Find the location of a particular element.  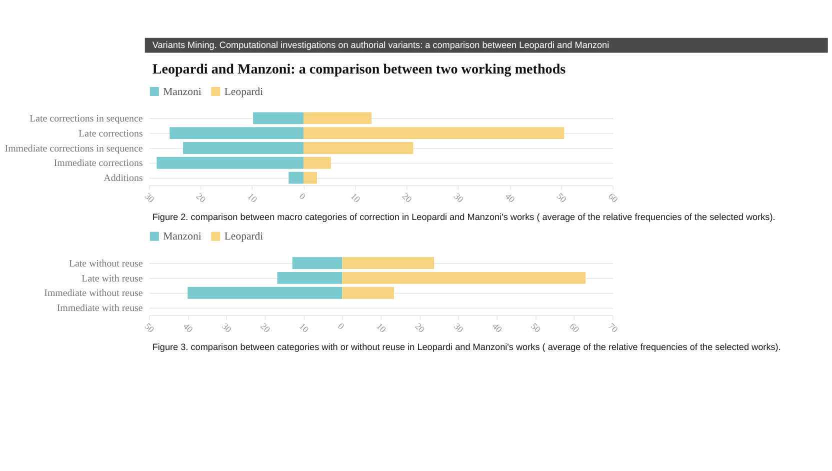

x-tick-label: 70 is located at coordinates (613, 328).